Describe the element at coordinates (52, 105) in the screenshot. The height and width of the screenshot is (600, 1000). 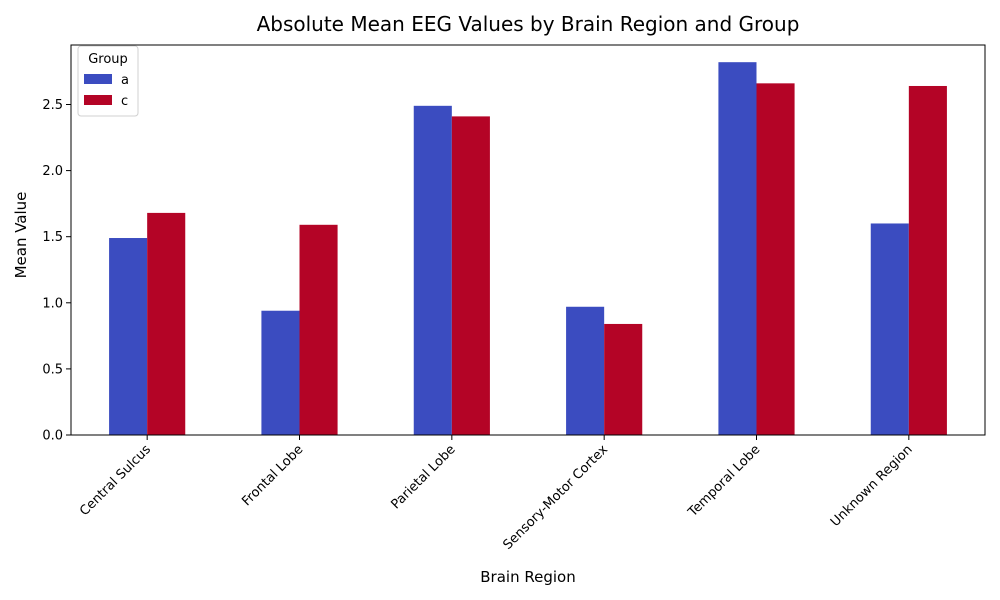
I see `y-tick-label: 2.5` at that location.